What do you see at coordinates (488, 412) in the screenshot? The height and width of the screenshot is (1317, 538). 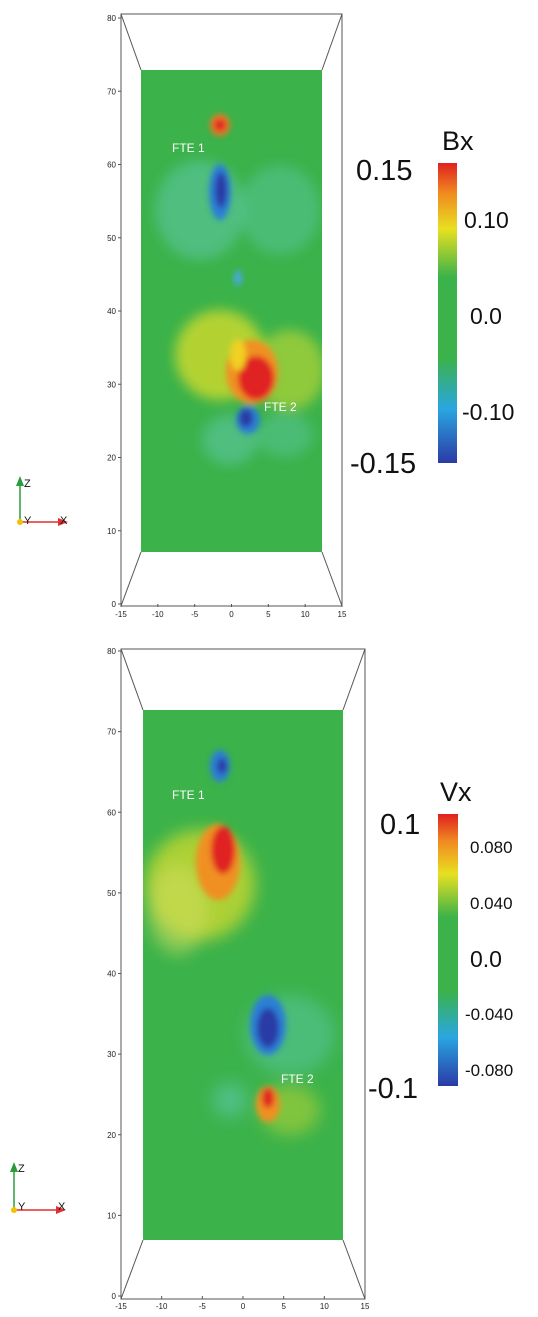 I see `colorbar-tick-label: -0.10` at bounding box center [488, 412].